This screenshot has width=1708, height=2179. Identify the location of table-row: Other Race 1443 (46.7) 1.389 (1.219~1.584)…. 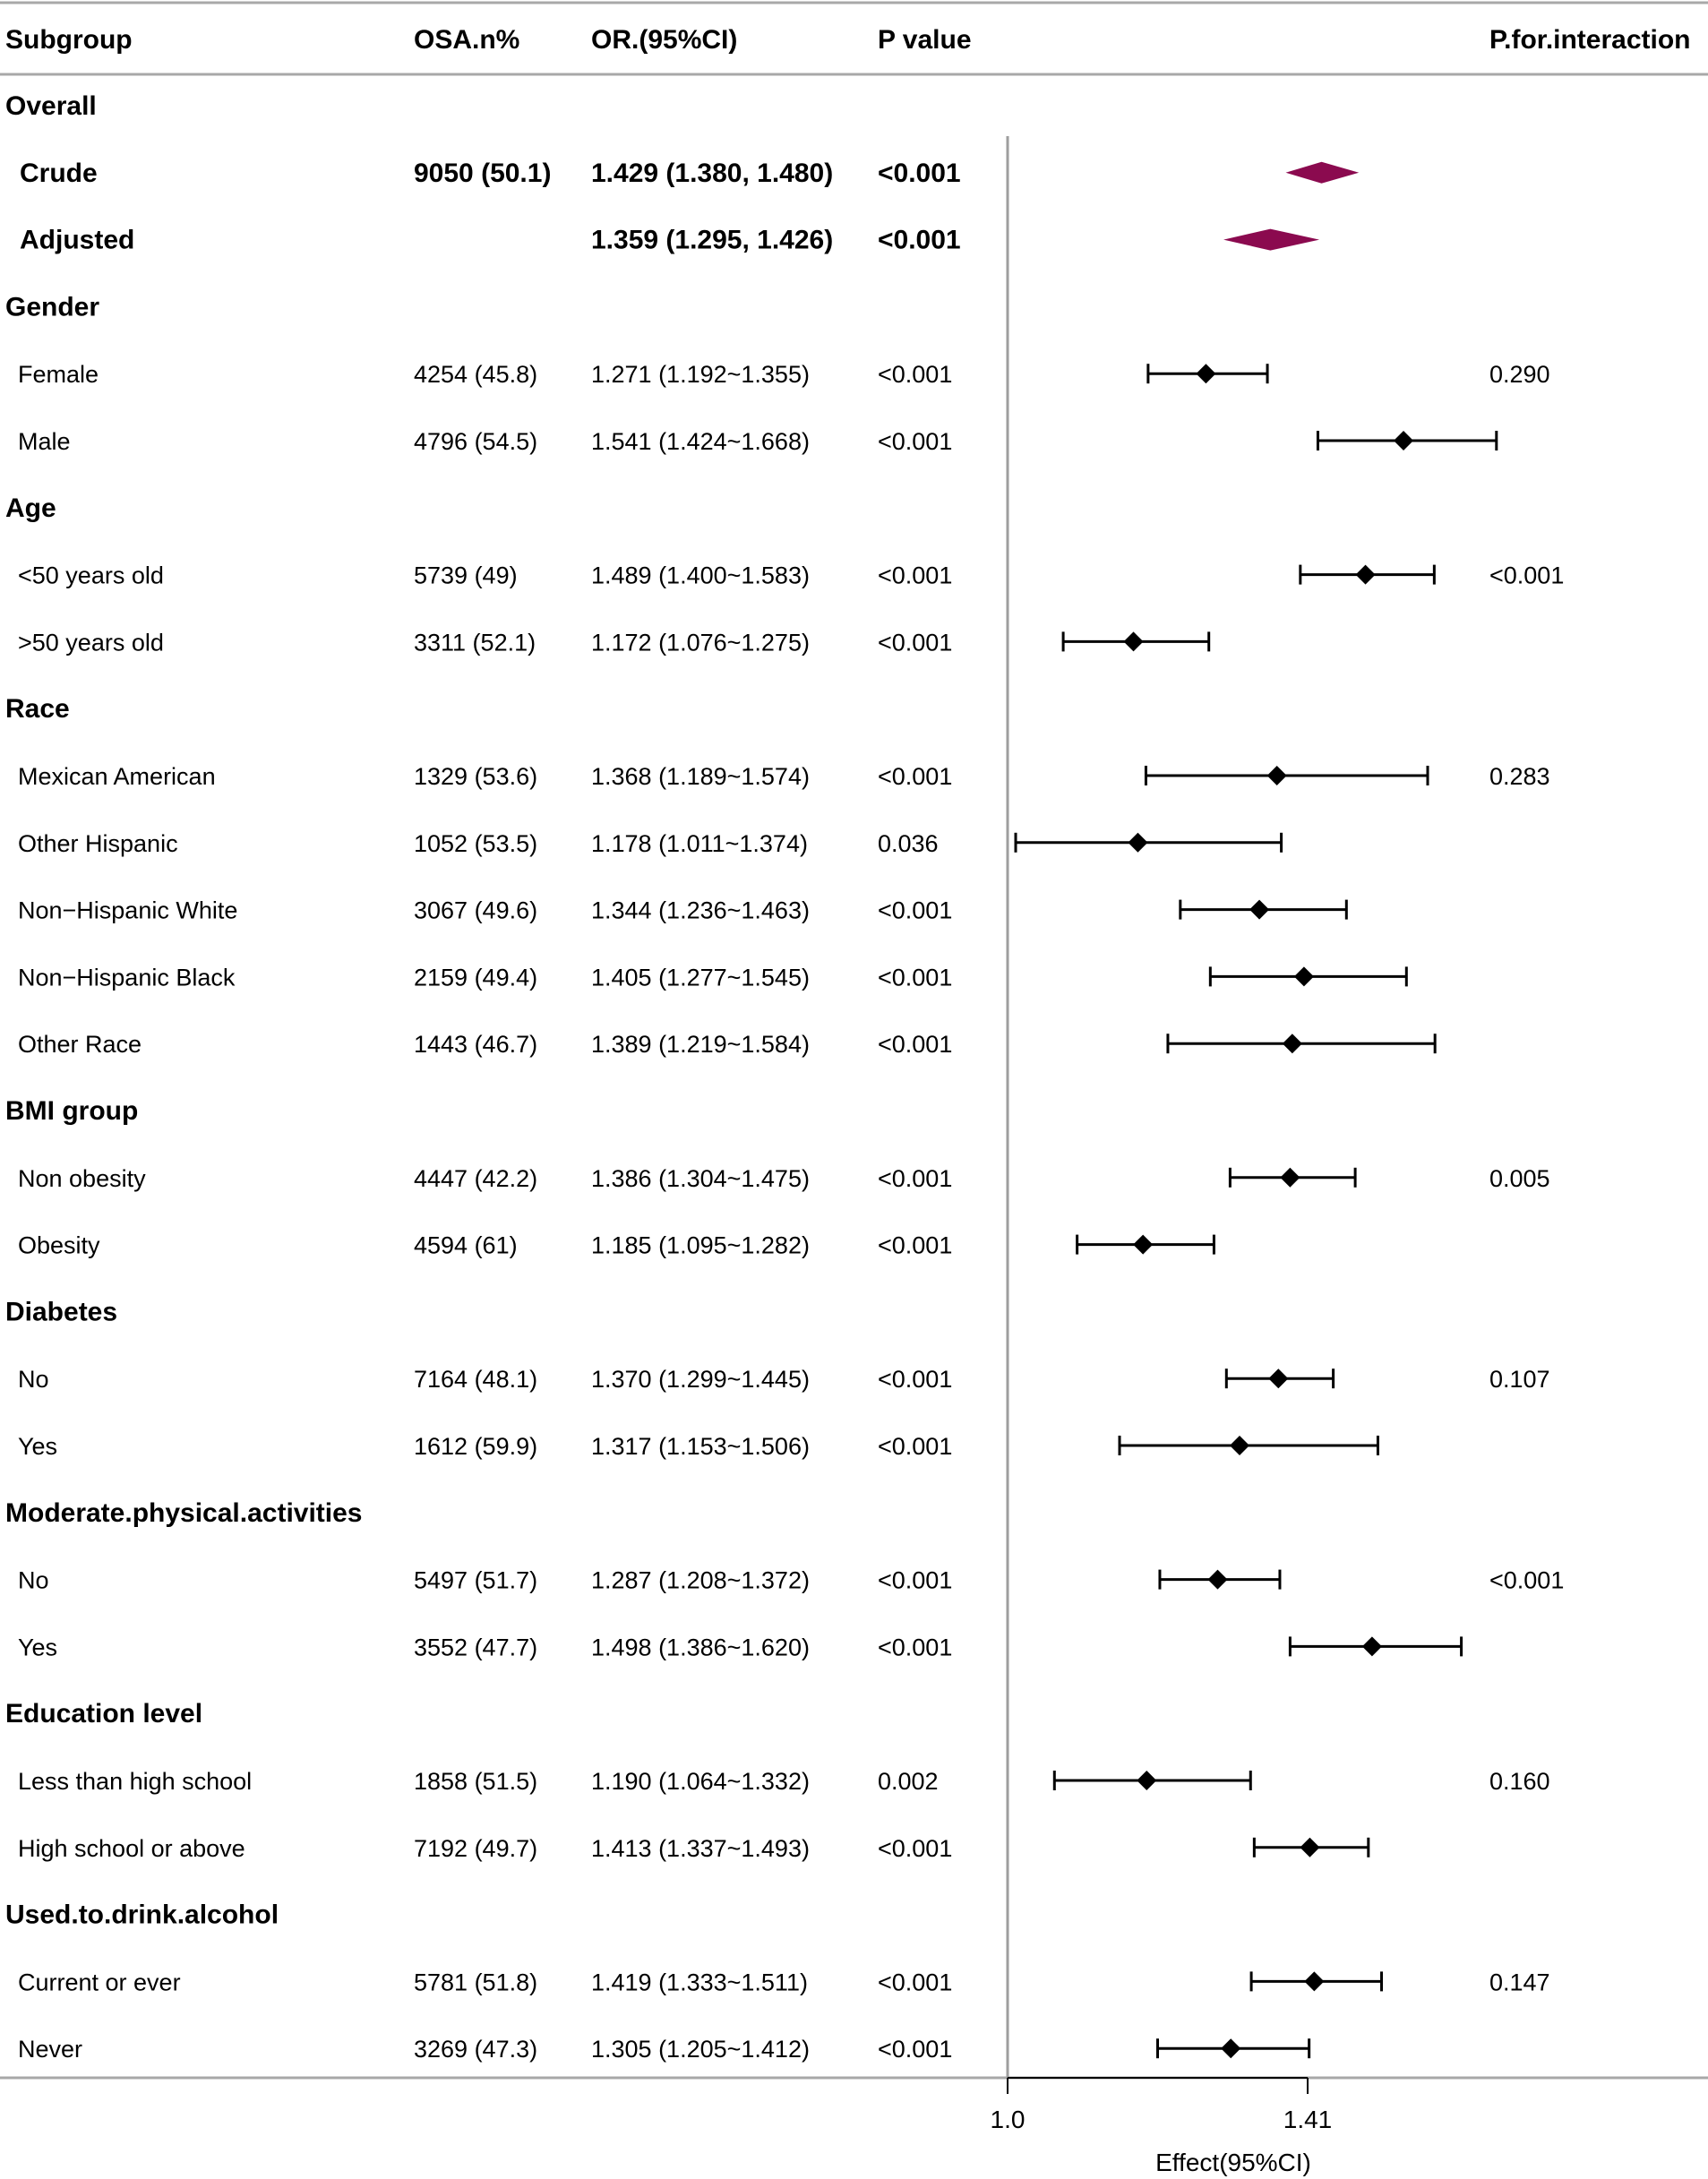
(485, 1044).